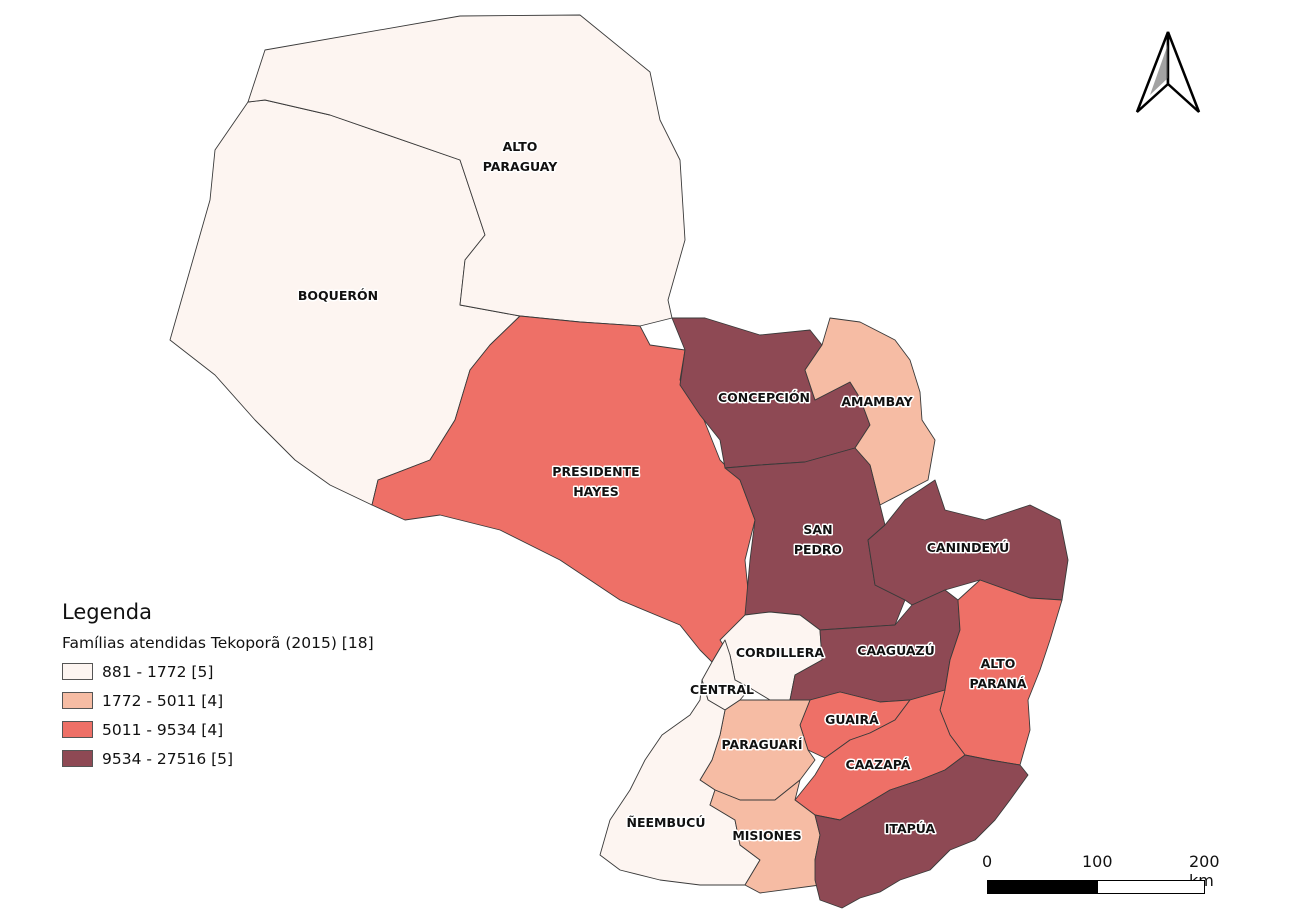 Image resolution: width=1299 pixels, height=919 pixels. I want to click on label-guaira: GUAIRÁ, so click(852, 719).